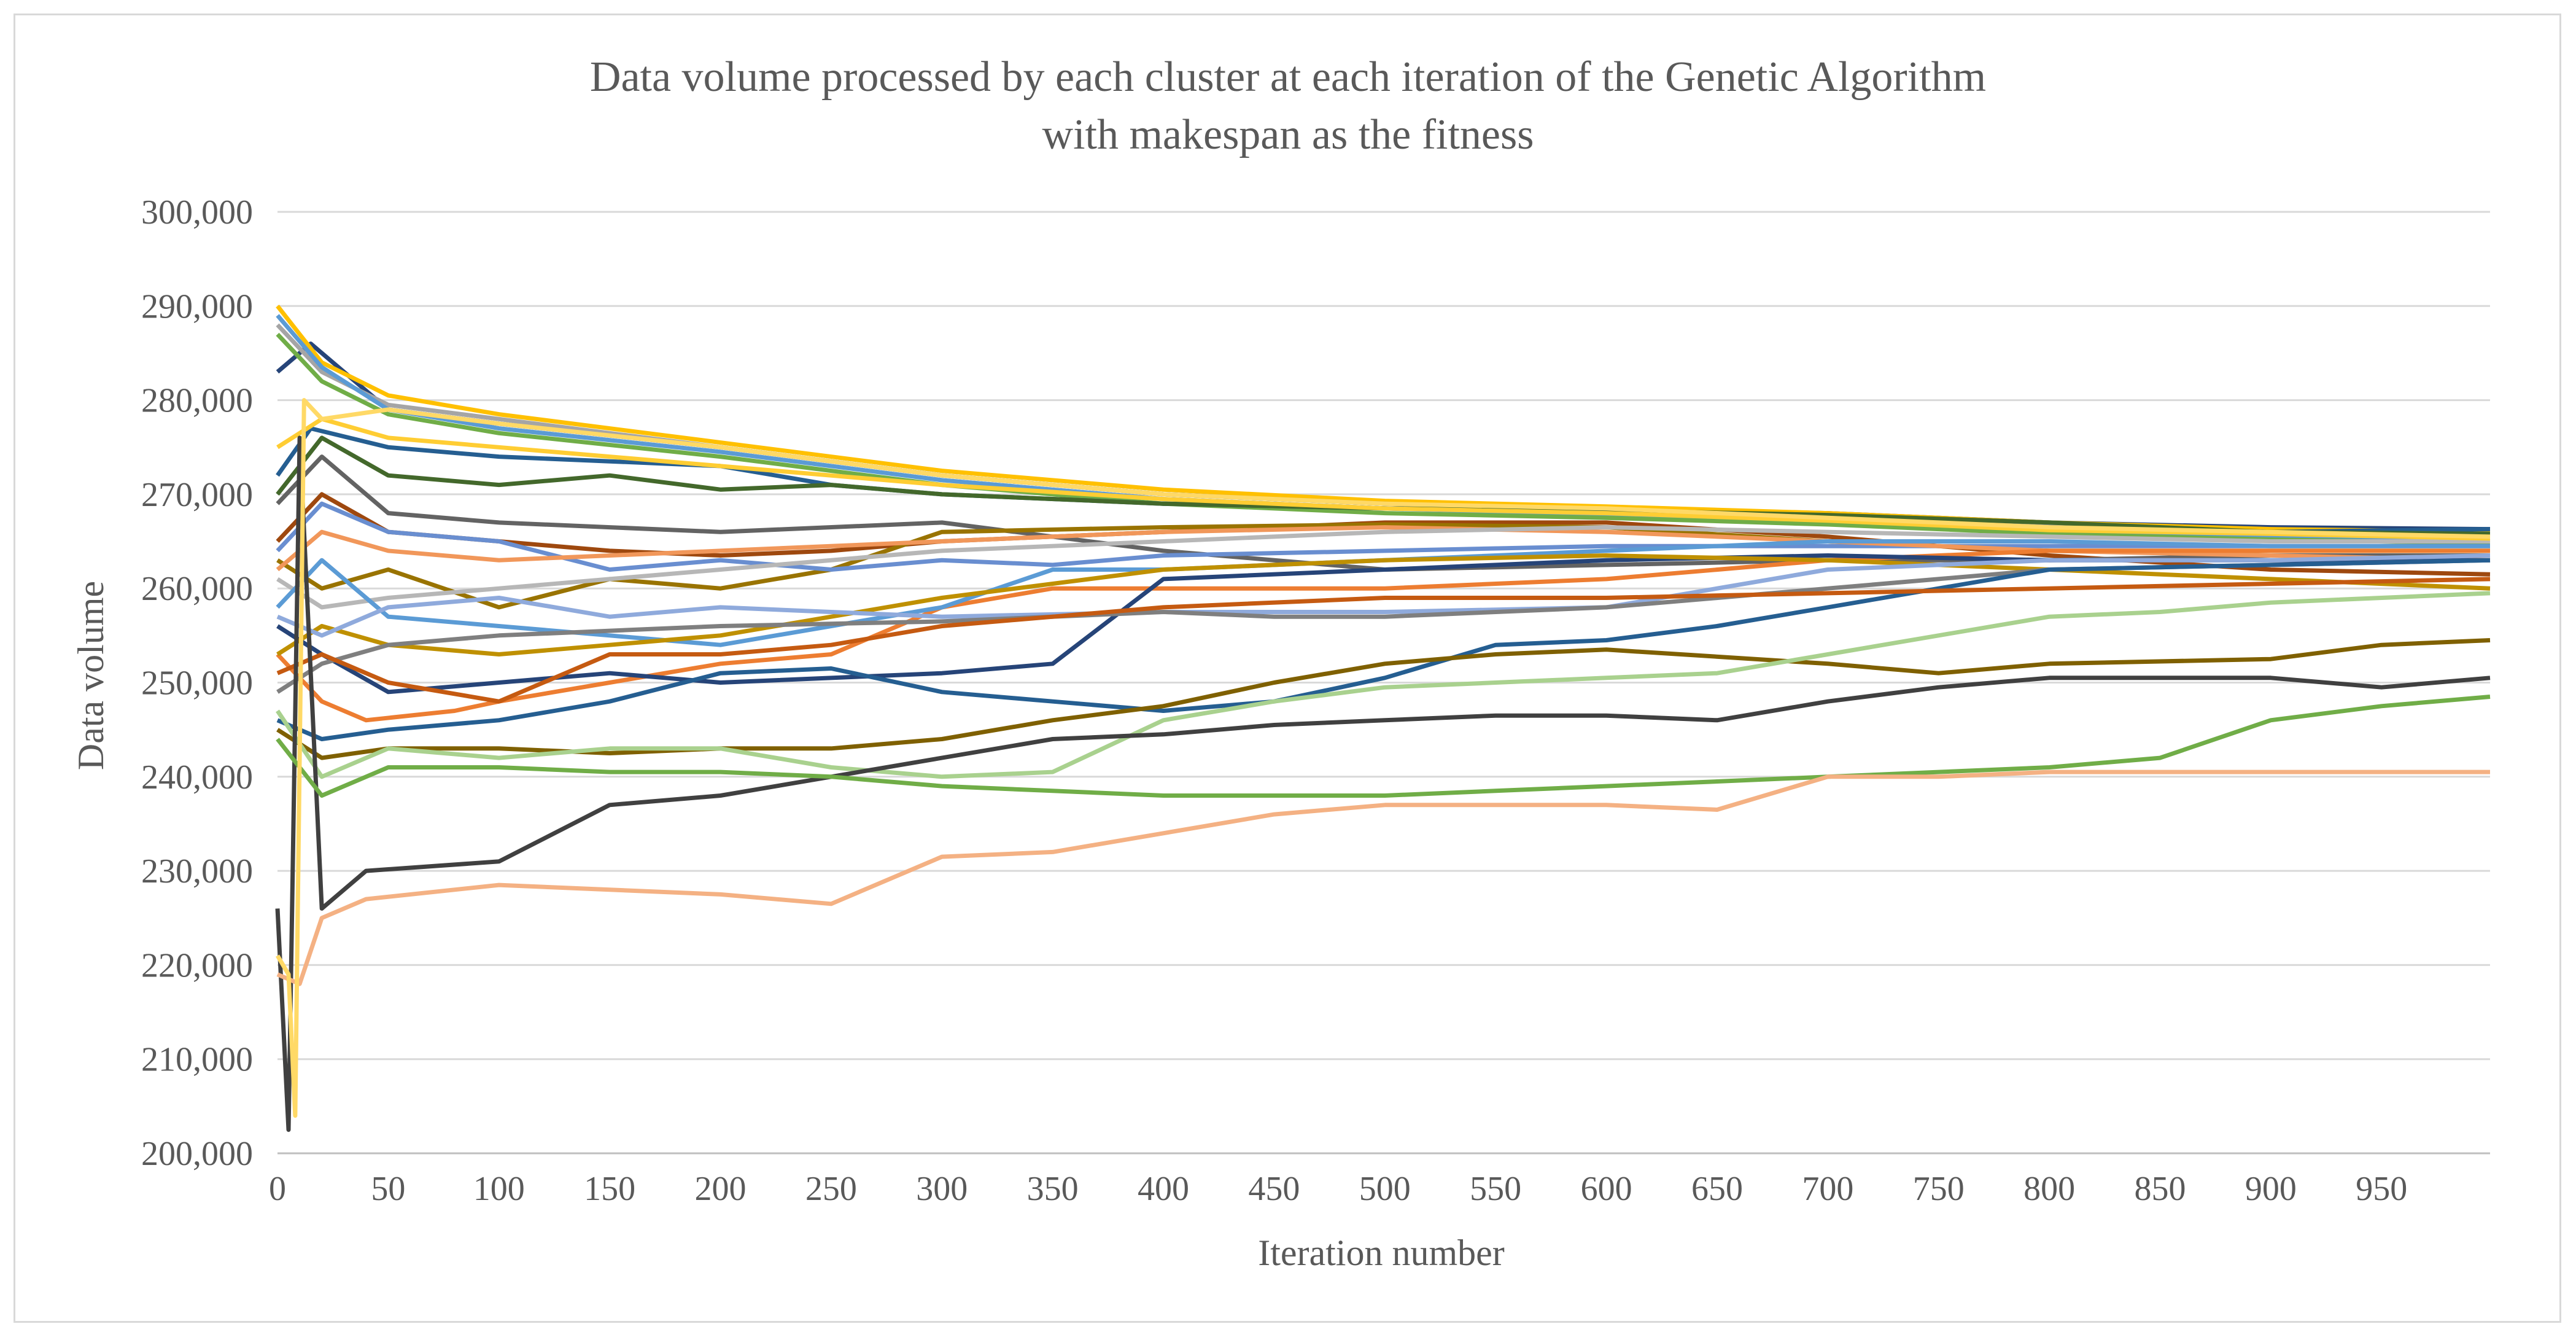 The height and width of the screenshot is (1340, 2576). I want to click on x-tick-label: 850, so click(2160, 1189).